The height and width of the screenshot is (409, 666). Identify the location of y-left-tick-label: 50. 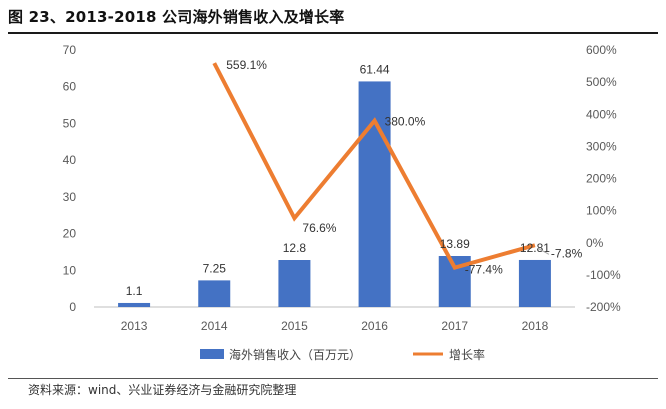
(70, 123).